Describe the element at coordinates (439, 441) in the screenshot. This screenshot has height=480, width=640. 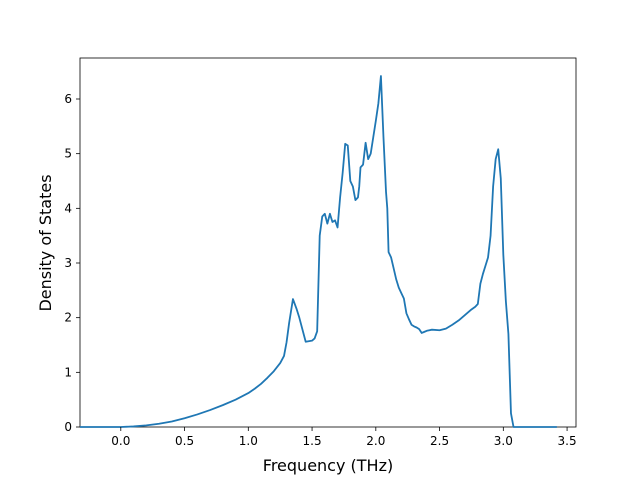
I see `x-tick-label: 2.5` at that location.